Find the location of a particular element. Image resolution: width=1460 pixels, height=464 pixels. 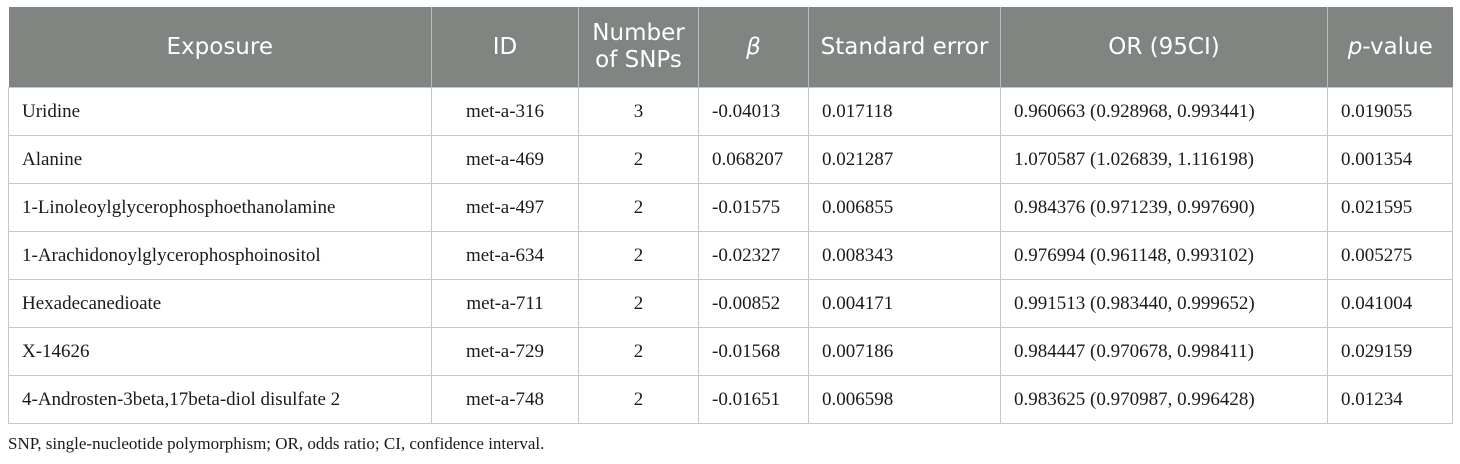

cell-standard-error: 0.006598 is located at coordinates (904, 399).